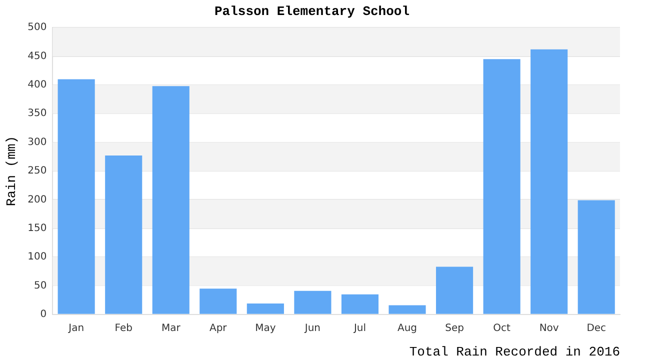  I want to click on y-axis-title: Rain (mm), so click(12, 171).